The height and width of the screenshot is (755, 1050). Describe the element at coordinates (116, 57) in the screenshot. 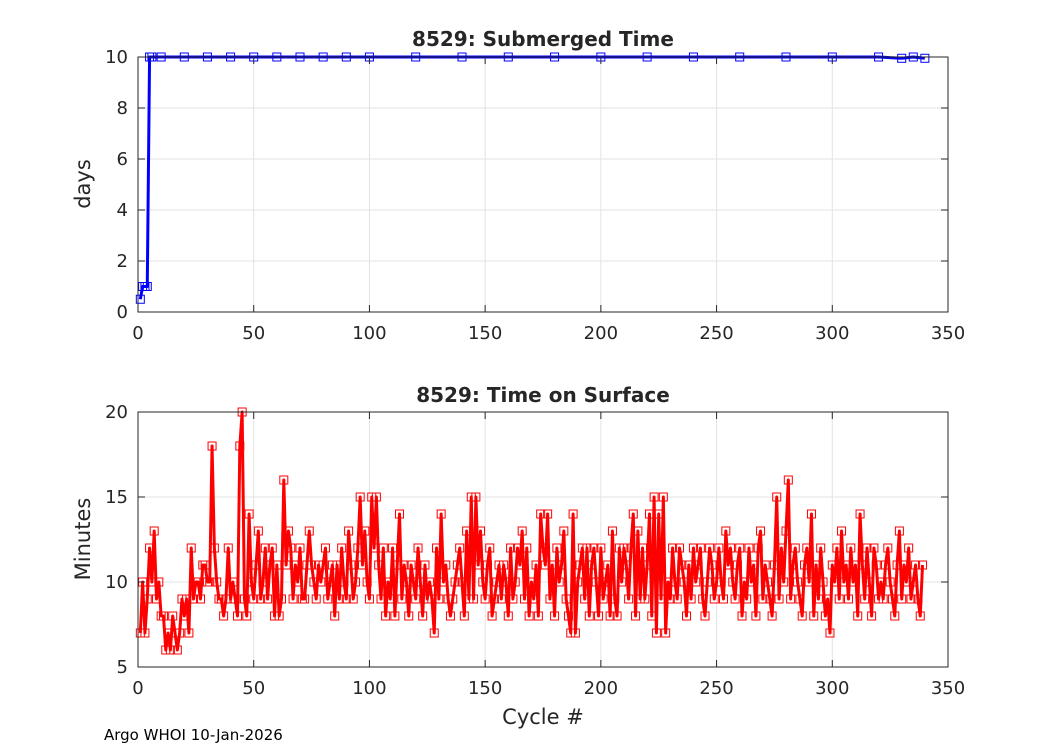

I see `submerged-time-ytick-label: 10` at that location.